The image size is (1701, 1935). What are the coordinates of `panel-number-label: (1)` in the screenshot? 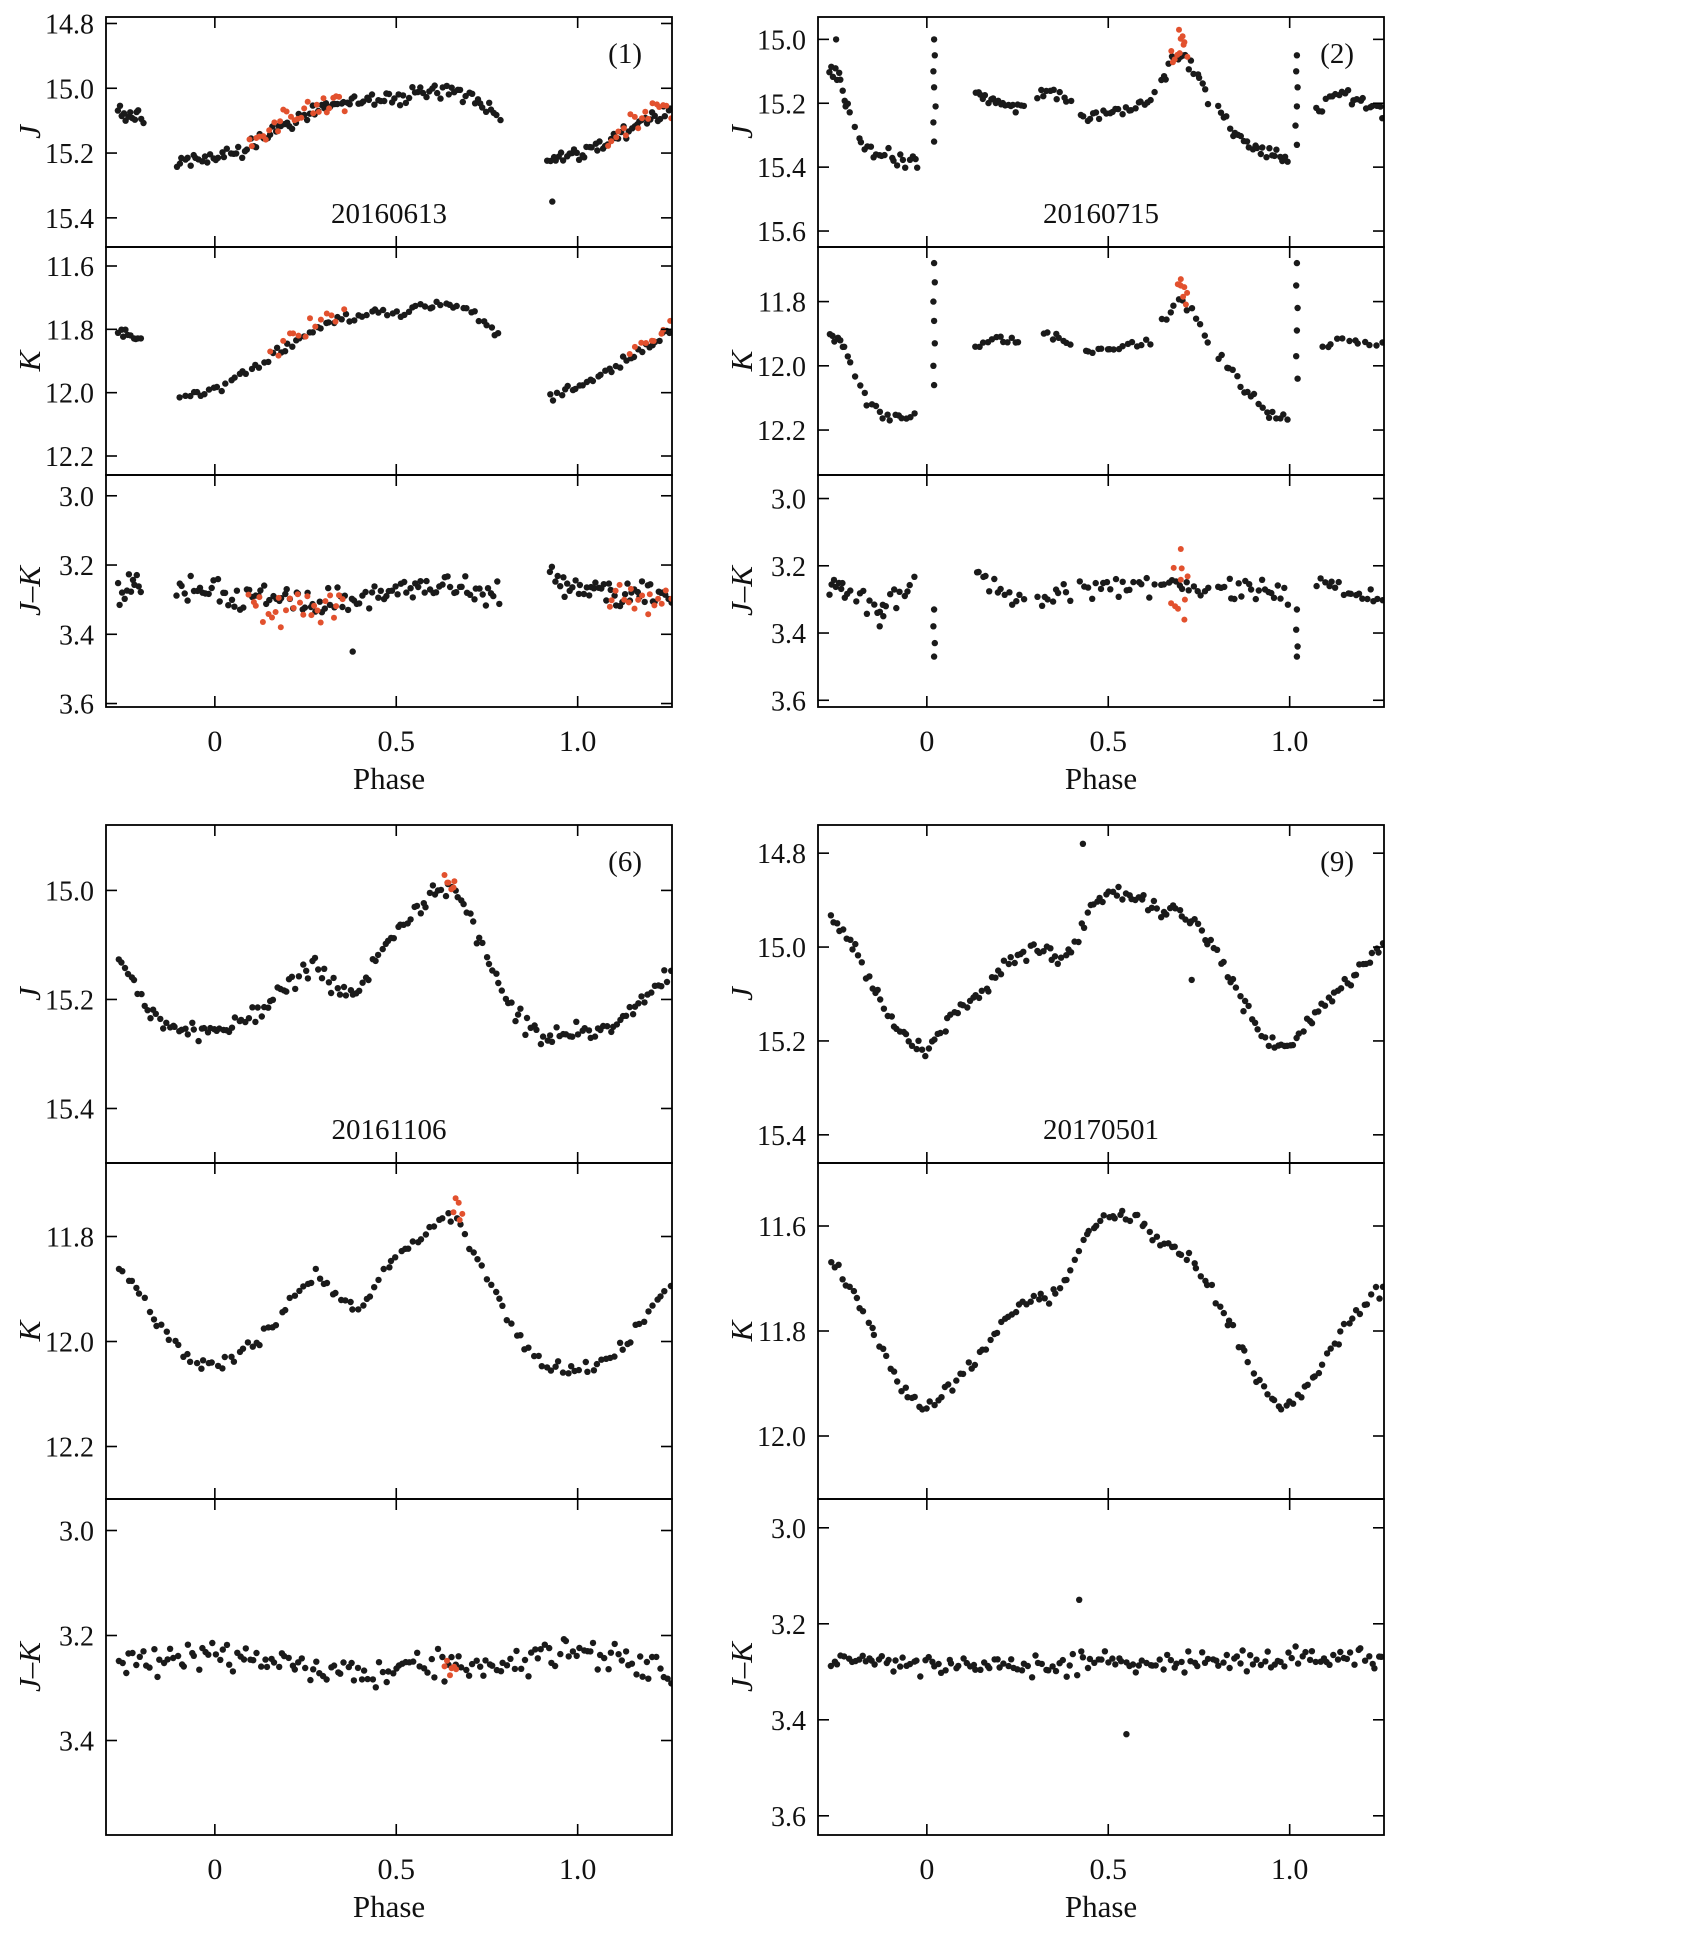 It's located at (625, 54).